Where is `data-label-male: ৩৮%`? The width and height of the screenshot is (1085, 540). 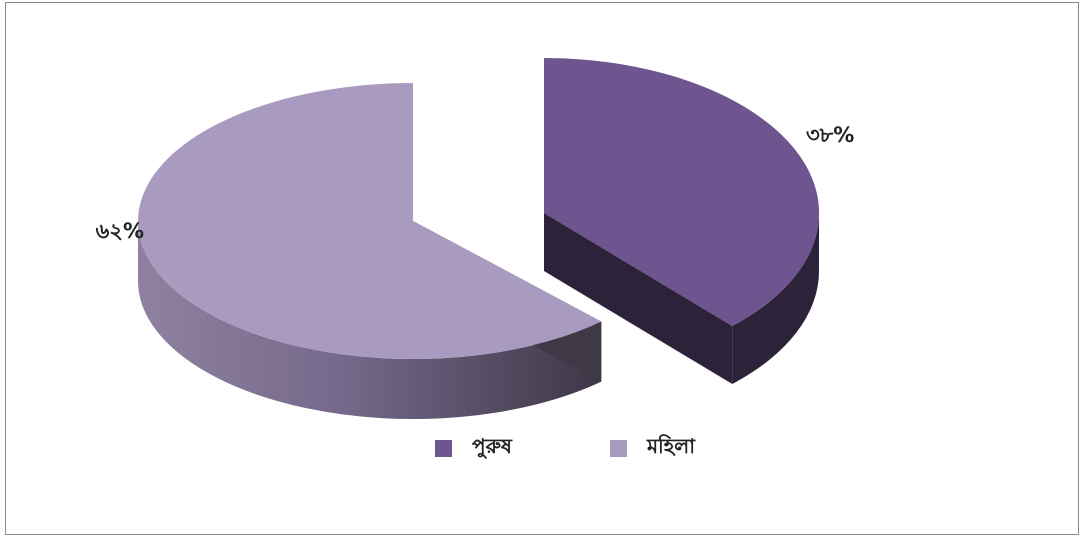
data-label-male: ৩৮% is located at coordinates (830, 135).